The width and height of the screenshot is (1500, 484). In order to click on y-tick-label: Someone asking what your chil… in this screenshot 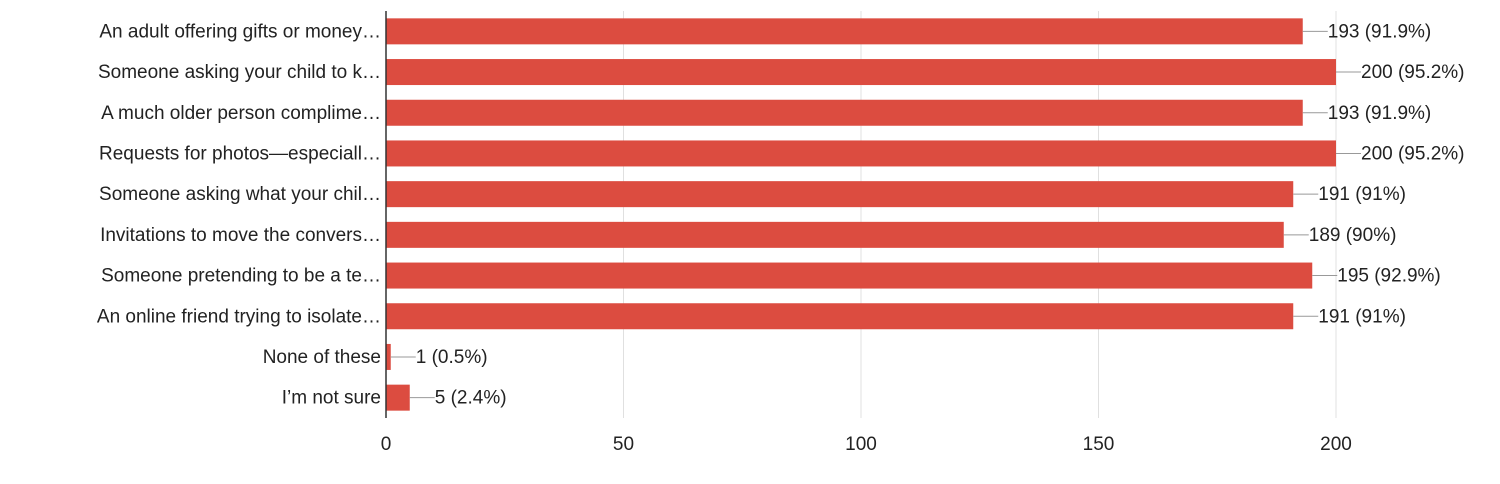, I will do `click(240, 194)`.